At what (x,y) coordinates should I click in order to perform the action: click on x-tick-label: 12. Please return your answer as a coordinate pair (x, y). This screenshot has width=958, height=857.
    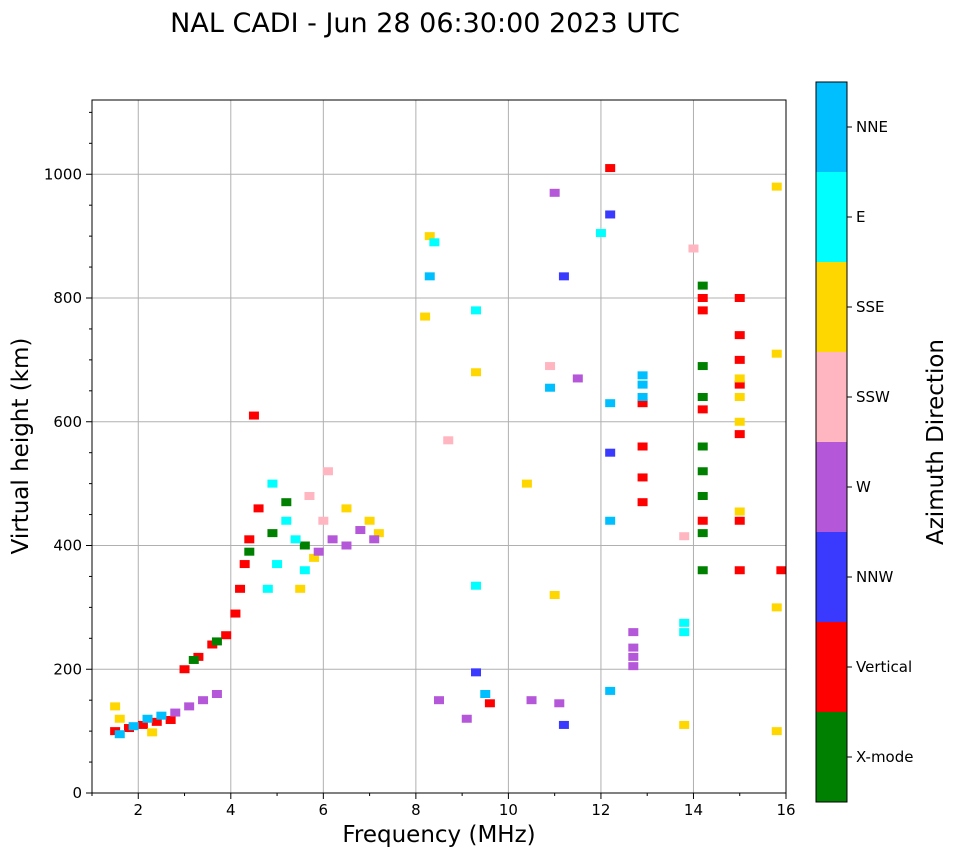
    Looking at the image, I should click on (600, 810).